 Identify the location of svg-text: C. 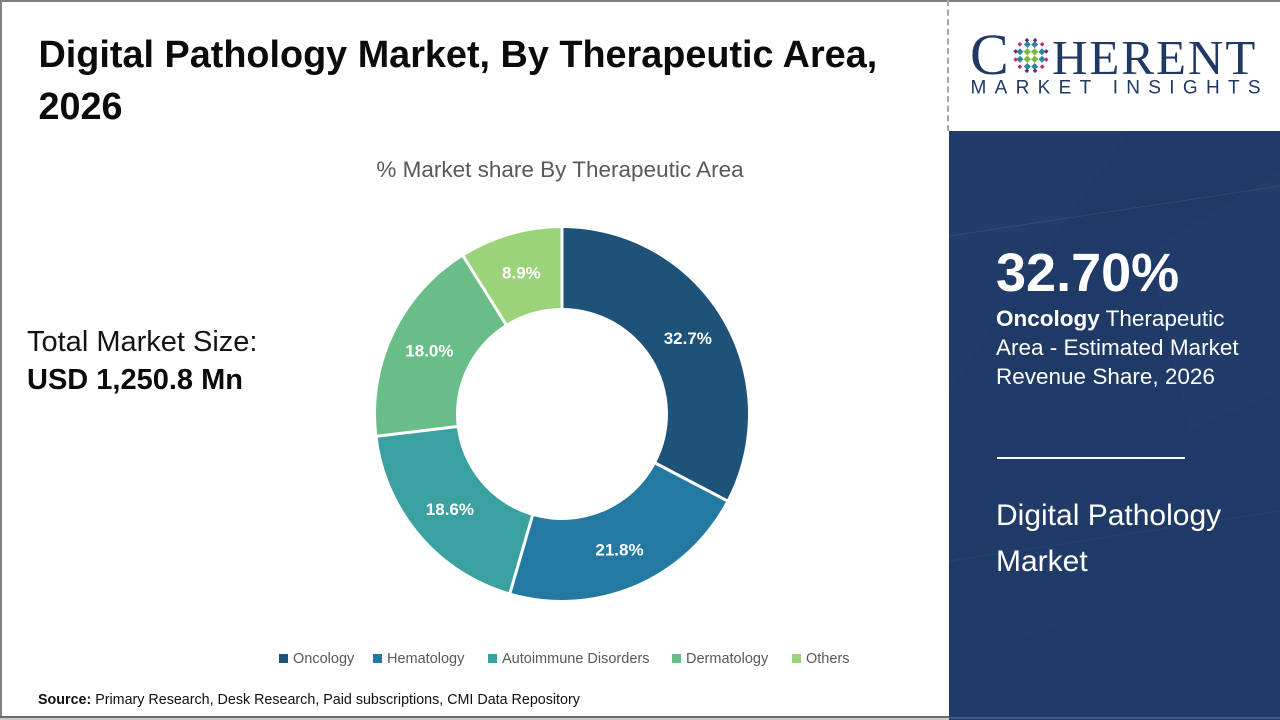
(989, 54).